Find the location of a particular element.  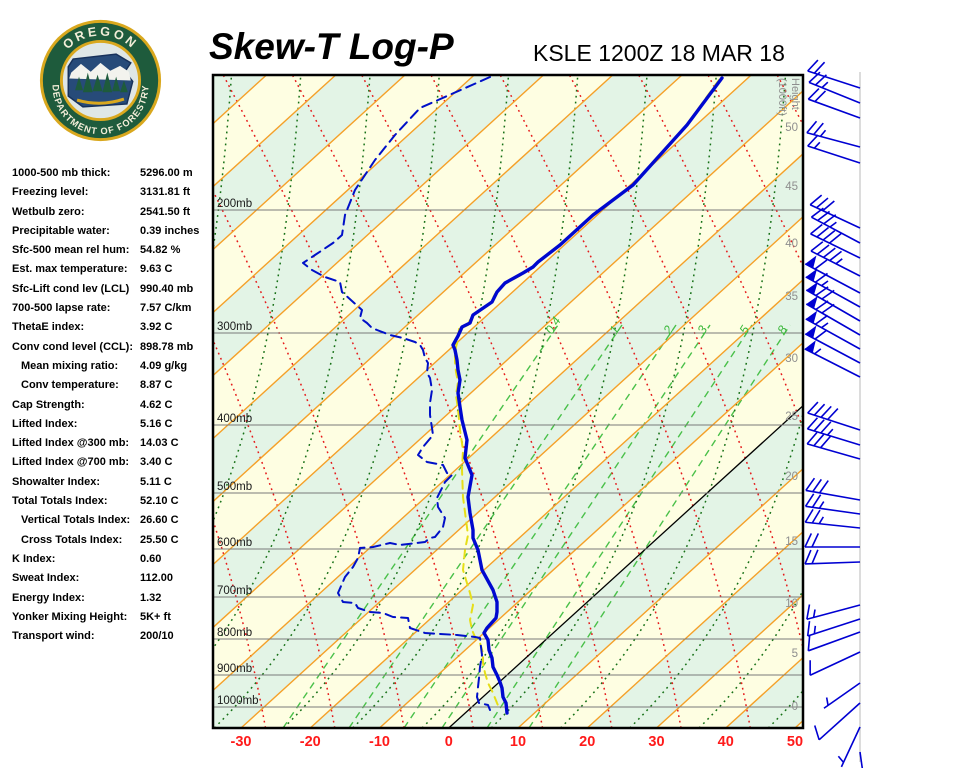

stat-row-10: Mean mixing ratio: 4.09 g/kg is located at coordinates (114, 369).